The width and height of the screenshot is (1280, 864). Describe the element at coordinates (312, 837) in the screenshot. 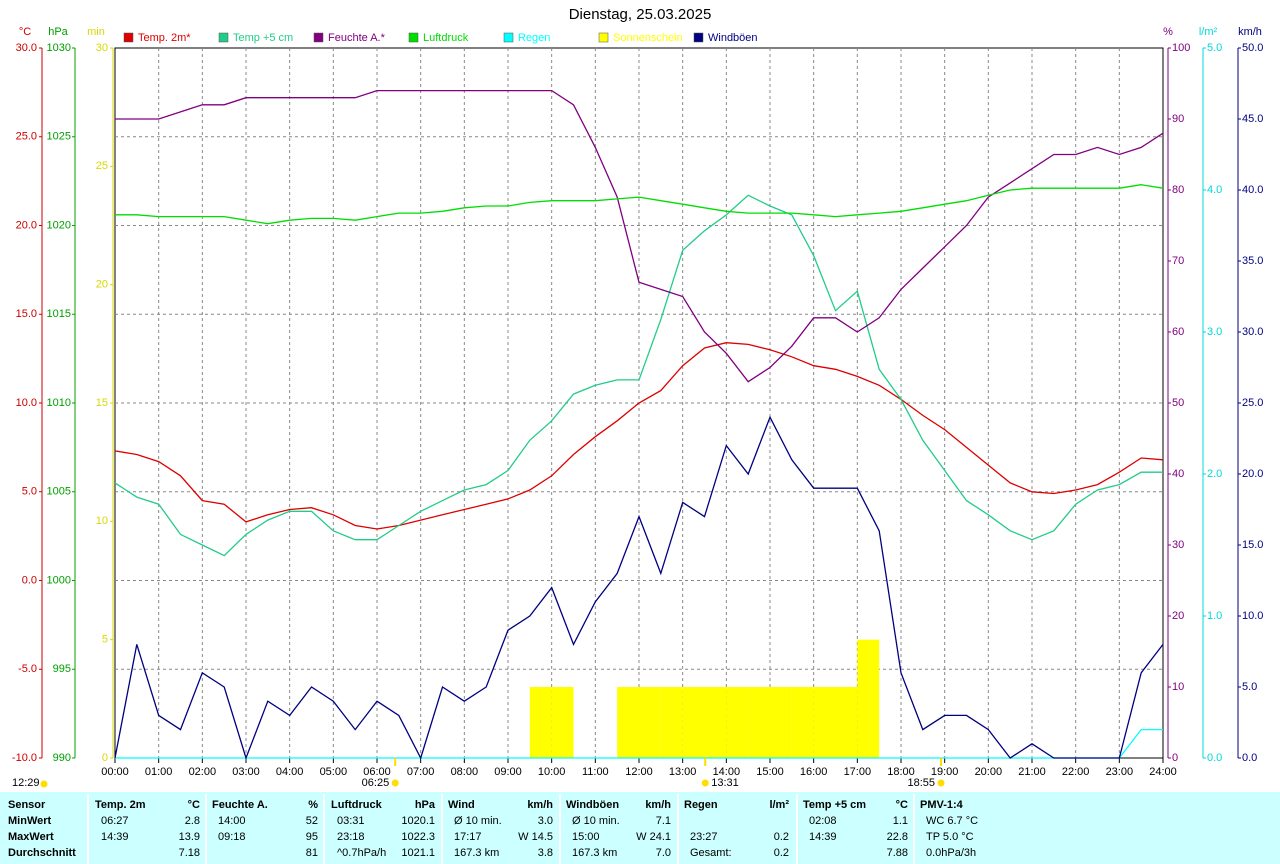

I see `cell-right: 95` at that location.